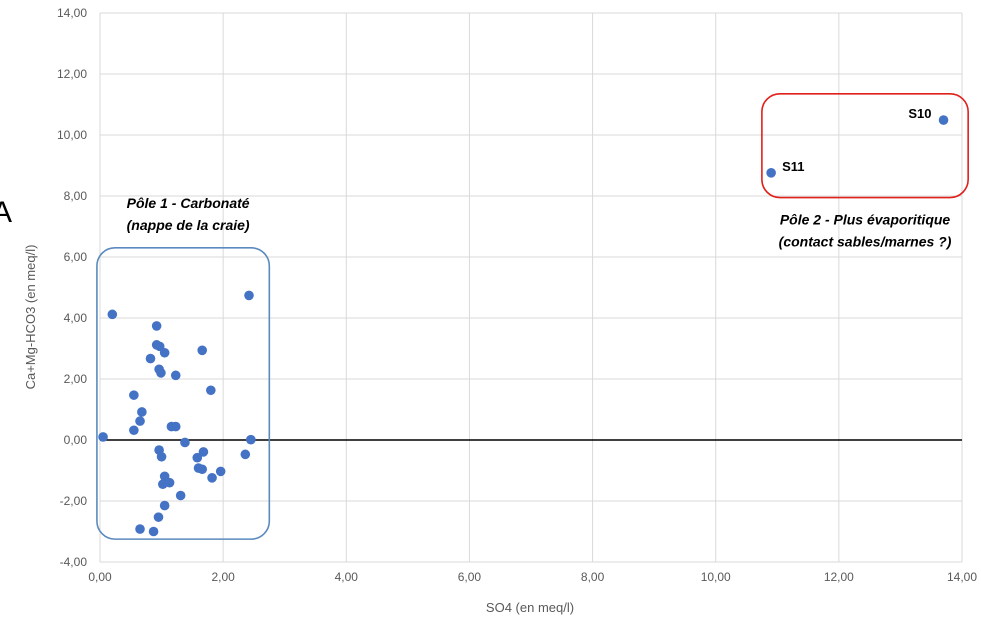 The height and width of the screenshot is (625, 981). What do you see at coordinates (72, 74) in the screenshot?
I see `y-tick-label: 12,00` at bounding box center [72, 74].